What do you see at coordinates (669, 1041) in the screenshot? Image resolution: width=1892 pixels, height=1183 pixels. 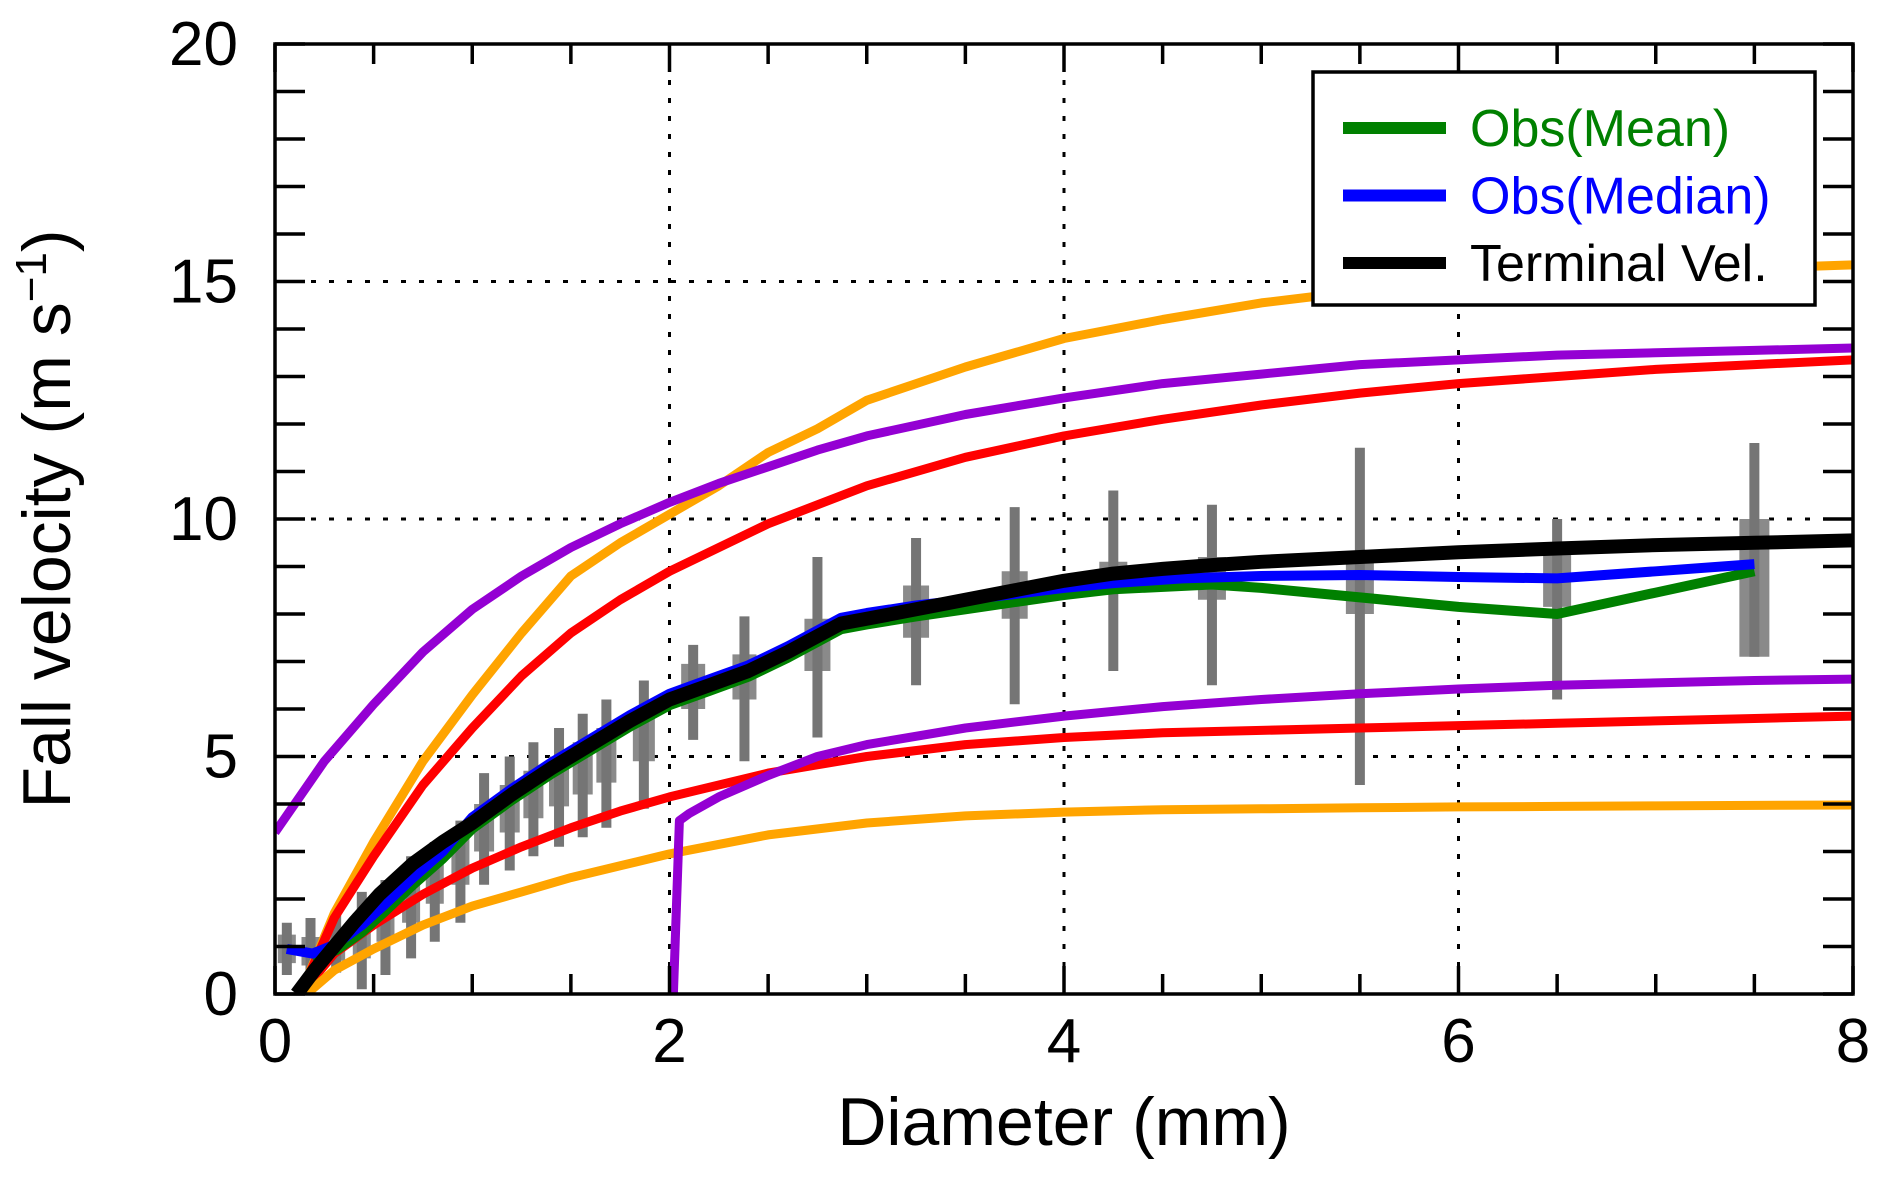 I see `x-tick-label: 2` at bounding box center [669, 1041].